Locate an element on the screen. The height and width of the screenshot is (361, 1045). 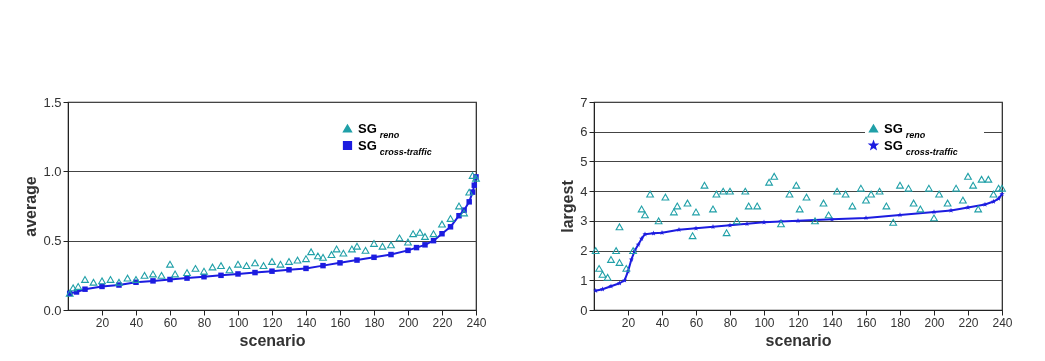
y-tick-label: 1.5 is located at coordinates (52, 102).